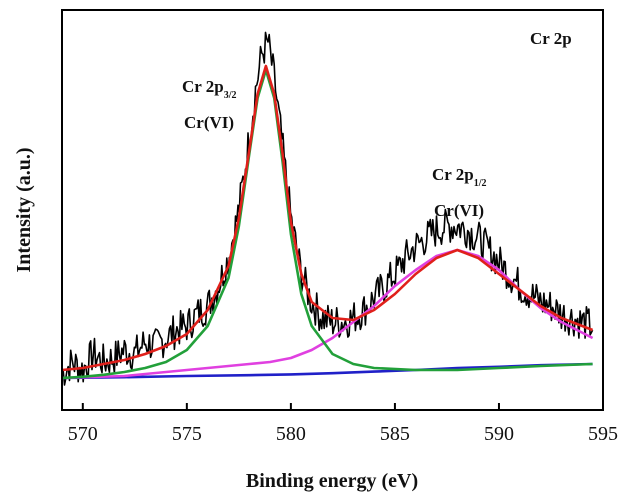  What do you see at coordinates (332, 481) in the screenshot?
I see `x-axis-title: Binding energy (eV)` at bounding box center [332, 481].